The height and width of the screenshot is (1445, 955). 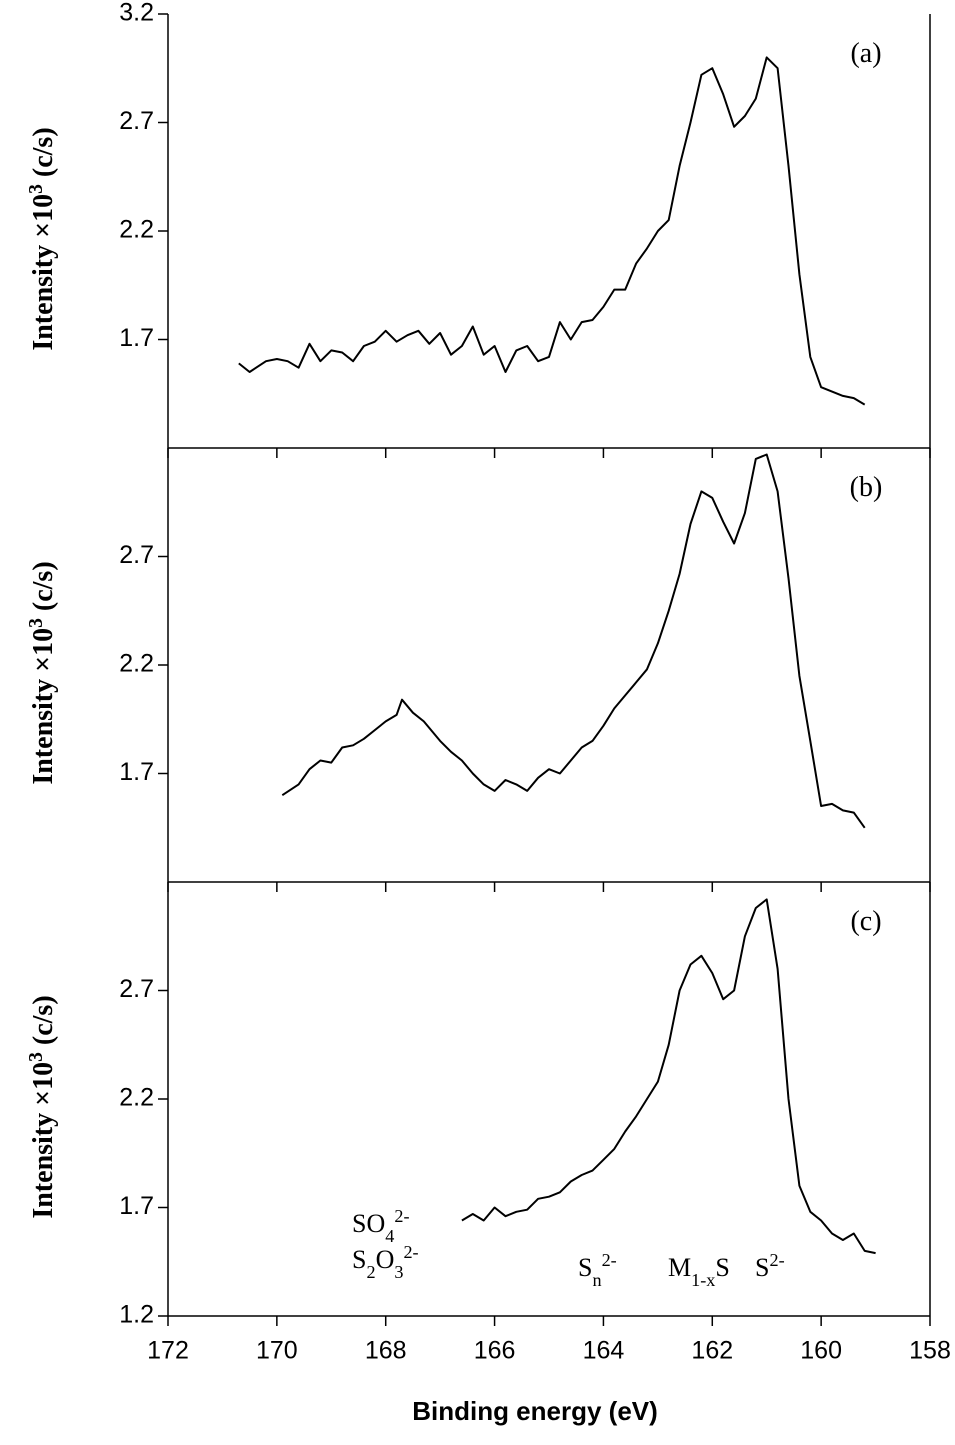 What do you see at coordinates (865, 921) in the screenshot?
I see `panel-label: (c)` at bounding box center [865, 921].